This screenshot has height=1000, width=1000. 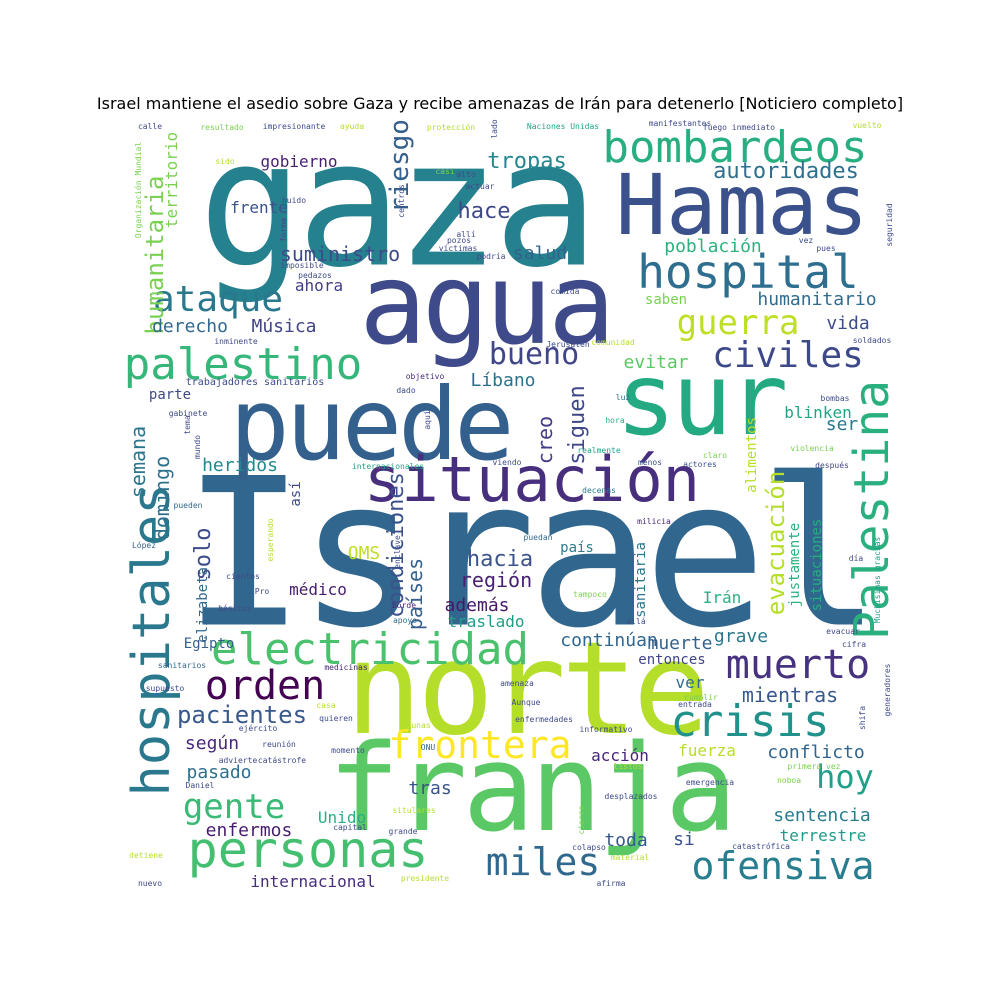 I want to click on cloud-word-enfermos: enfermos, so click(x=249, y=830).